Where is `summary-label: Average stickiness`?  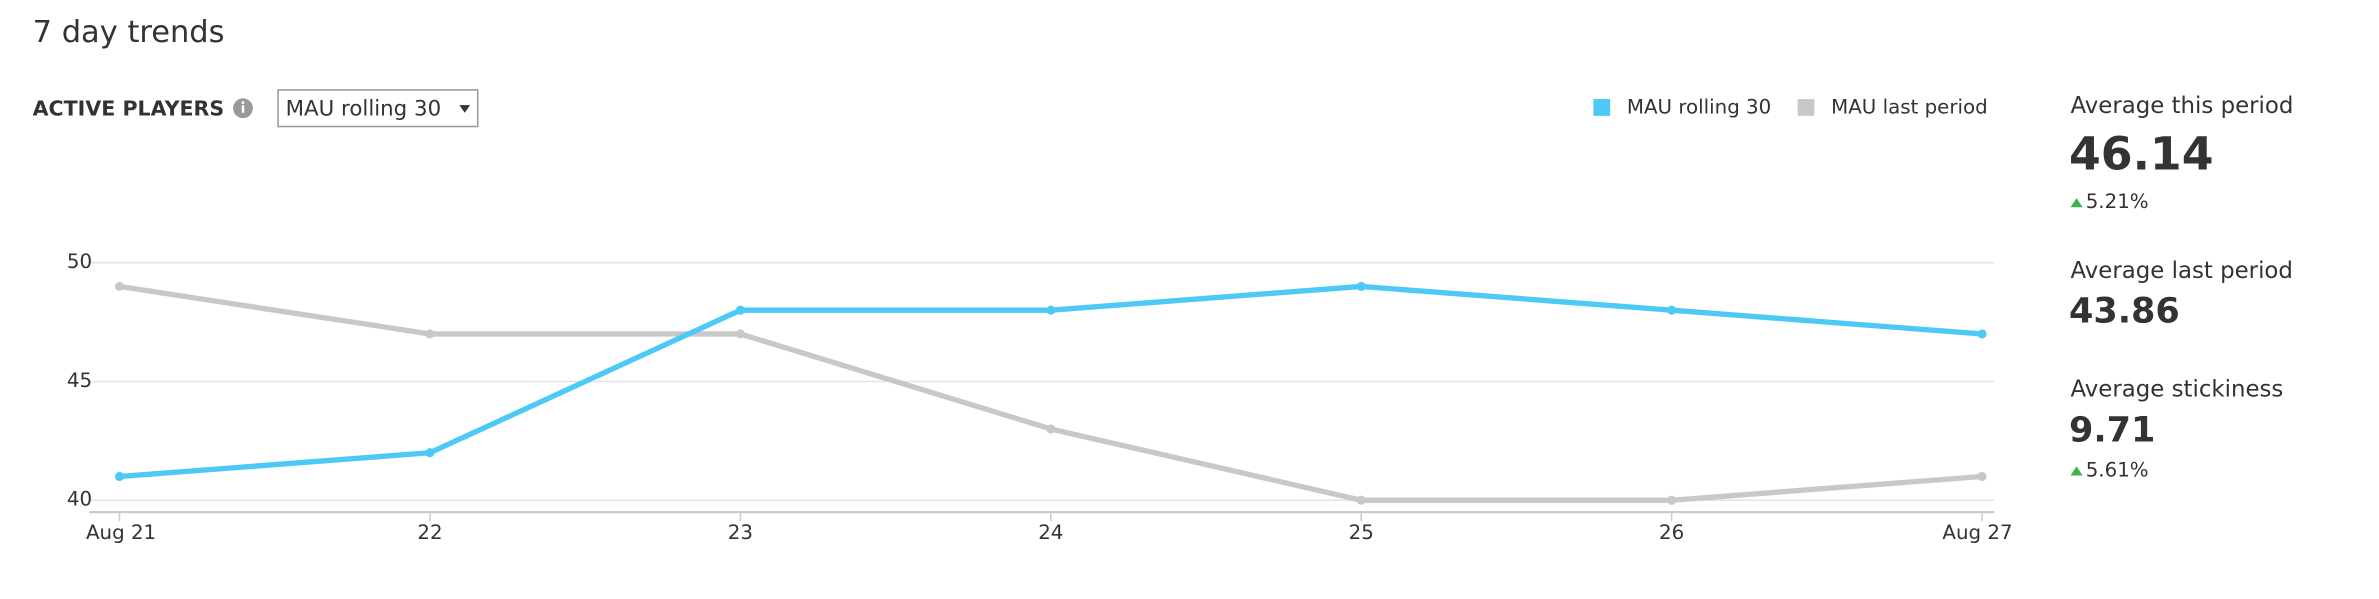
summary-label: Average stickiness is located at coordinates (2176, 390).